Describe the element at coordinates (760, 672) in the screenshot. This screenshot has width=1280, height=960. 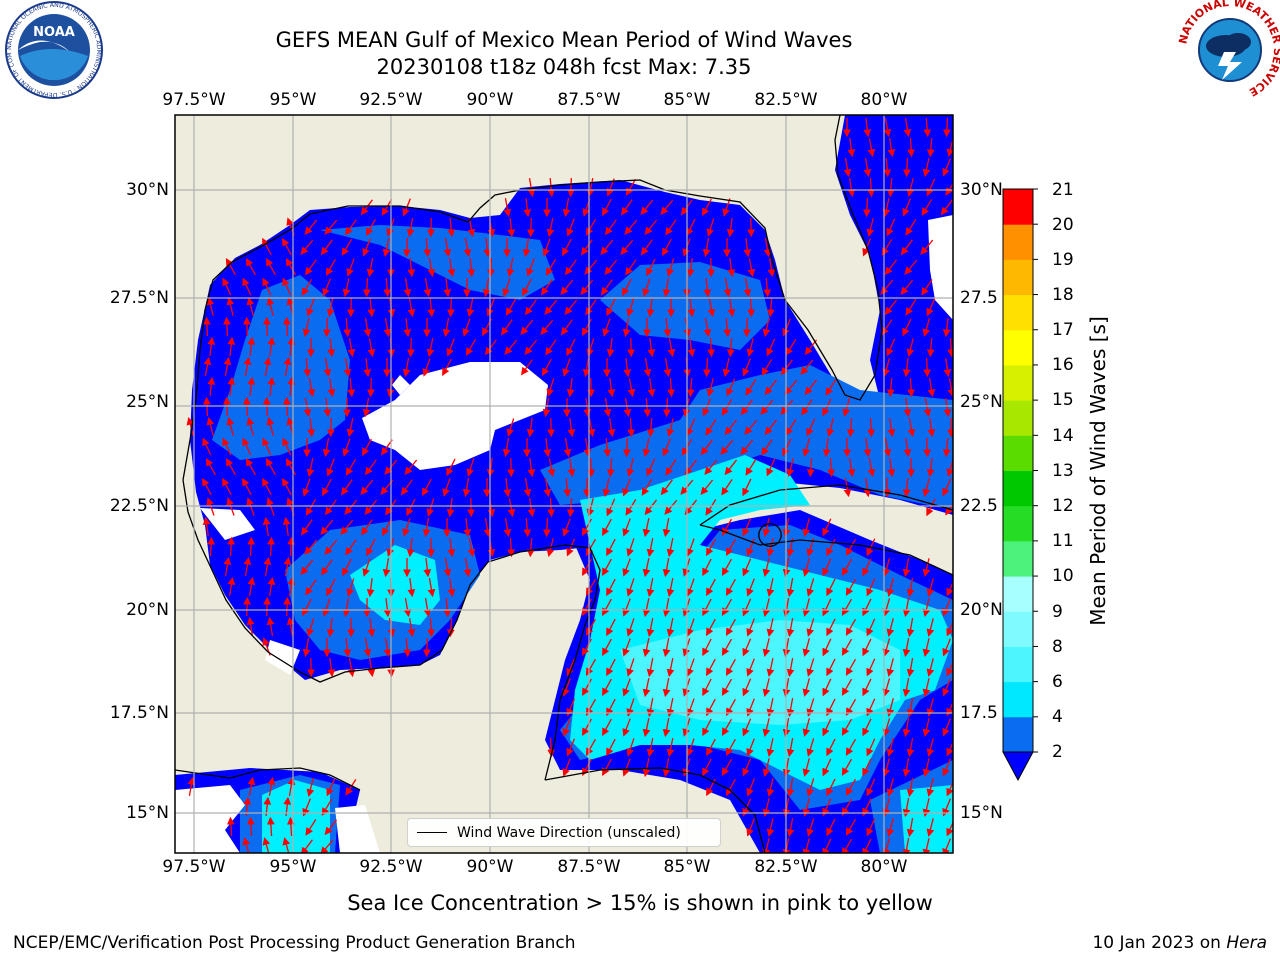
I see `period-6-7-regions` at that location.